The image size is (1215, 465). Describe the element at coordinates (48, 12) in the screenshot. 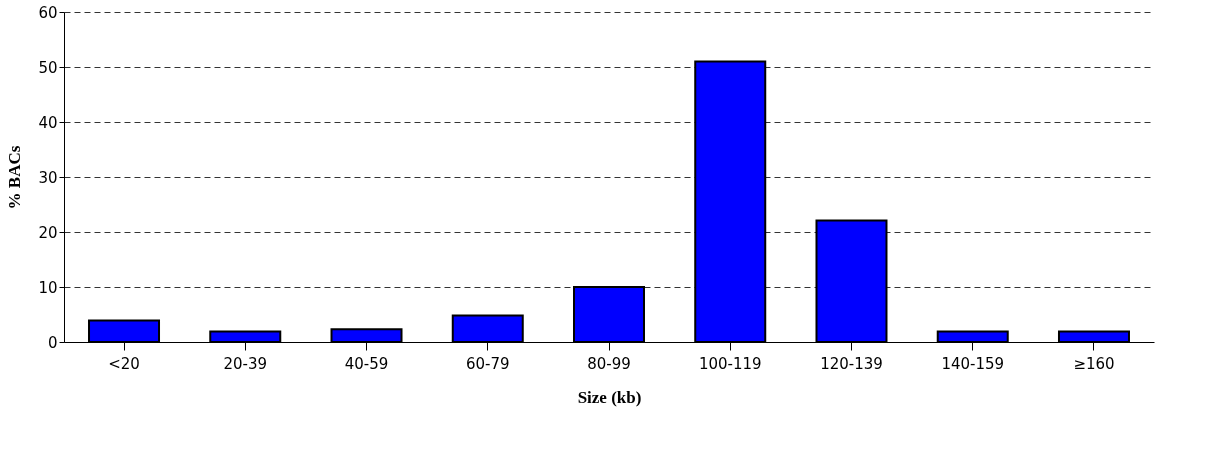

I see `y-tick-label: 60` at that location.